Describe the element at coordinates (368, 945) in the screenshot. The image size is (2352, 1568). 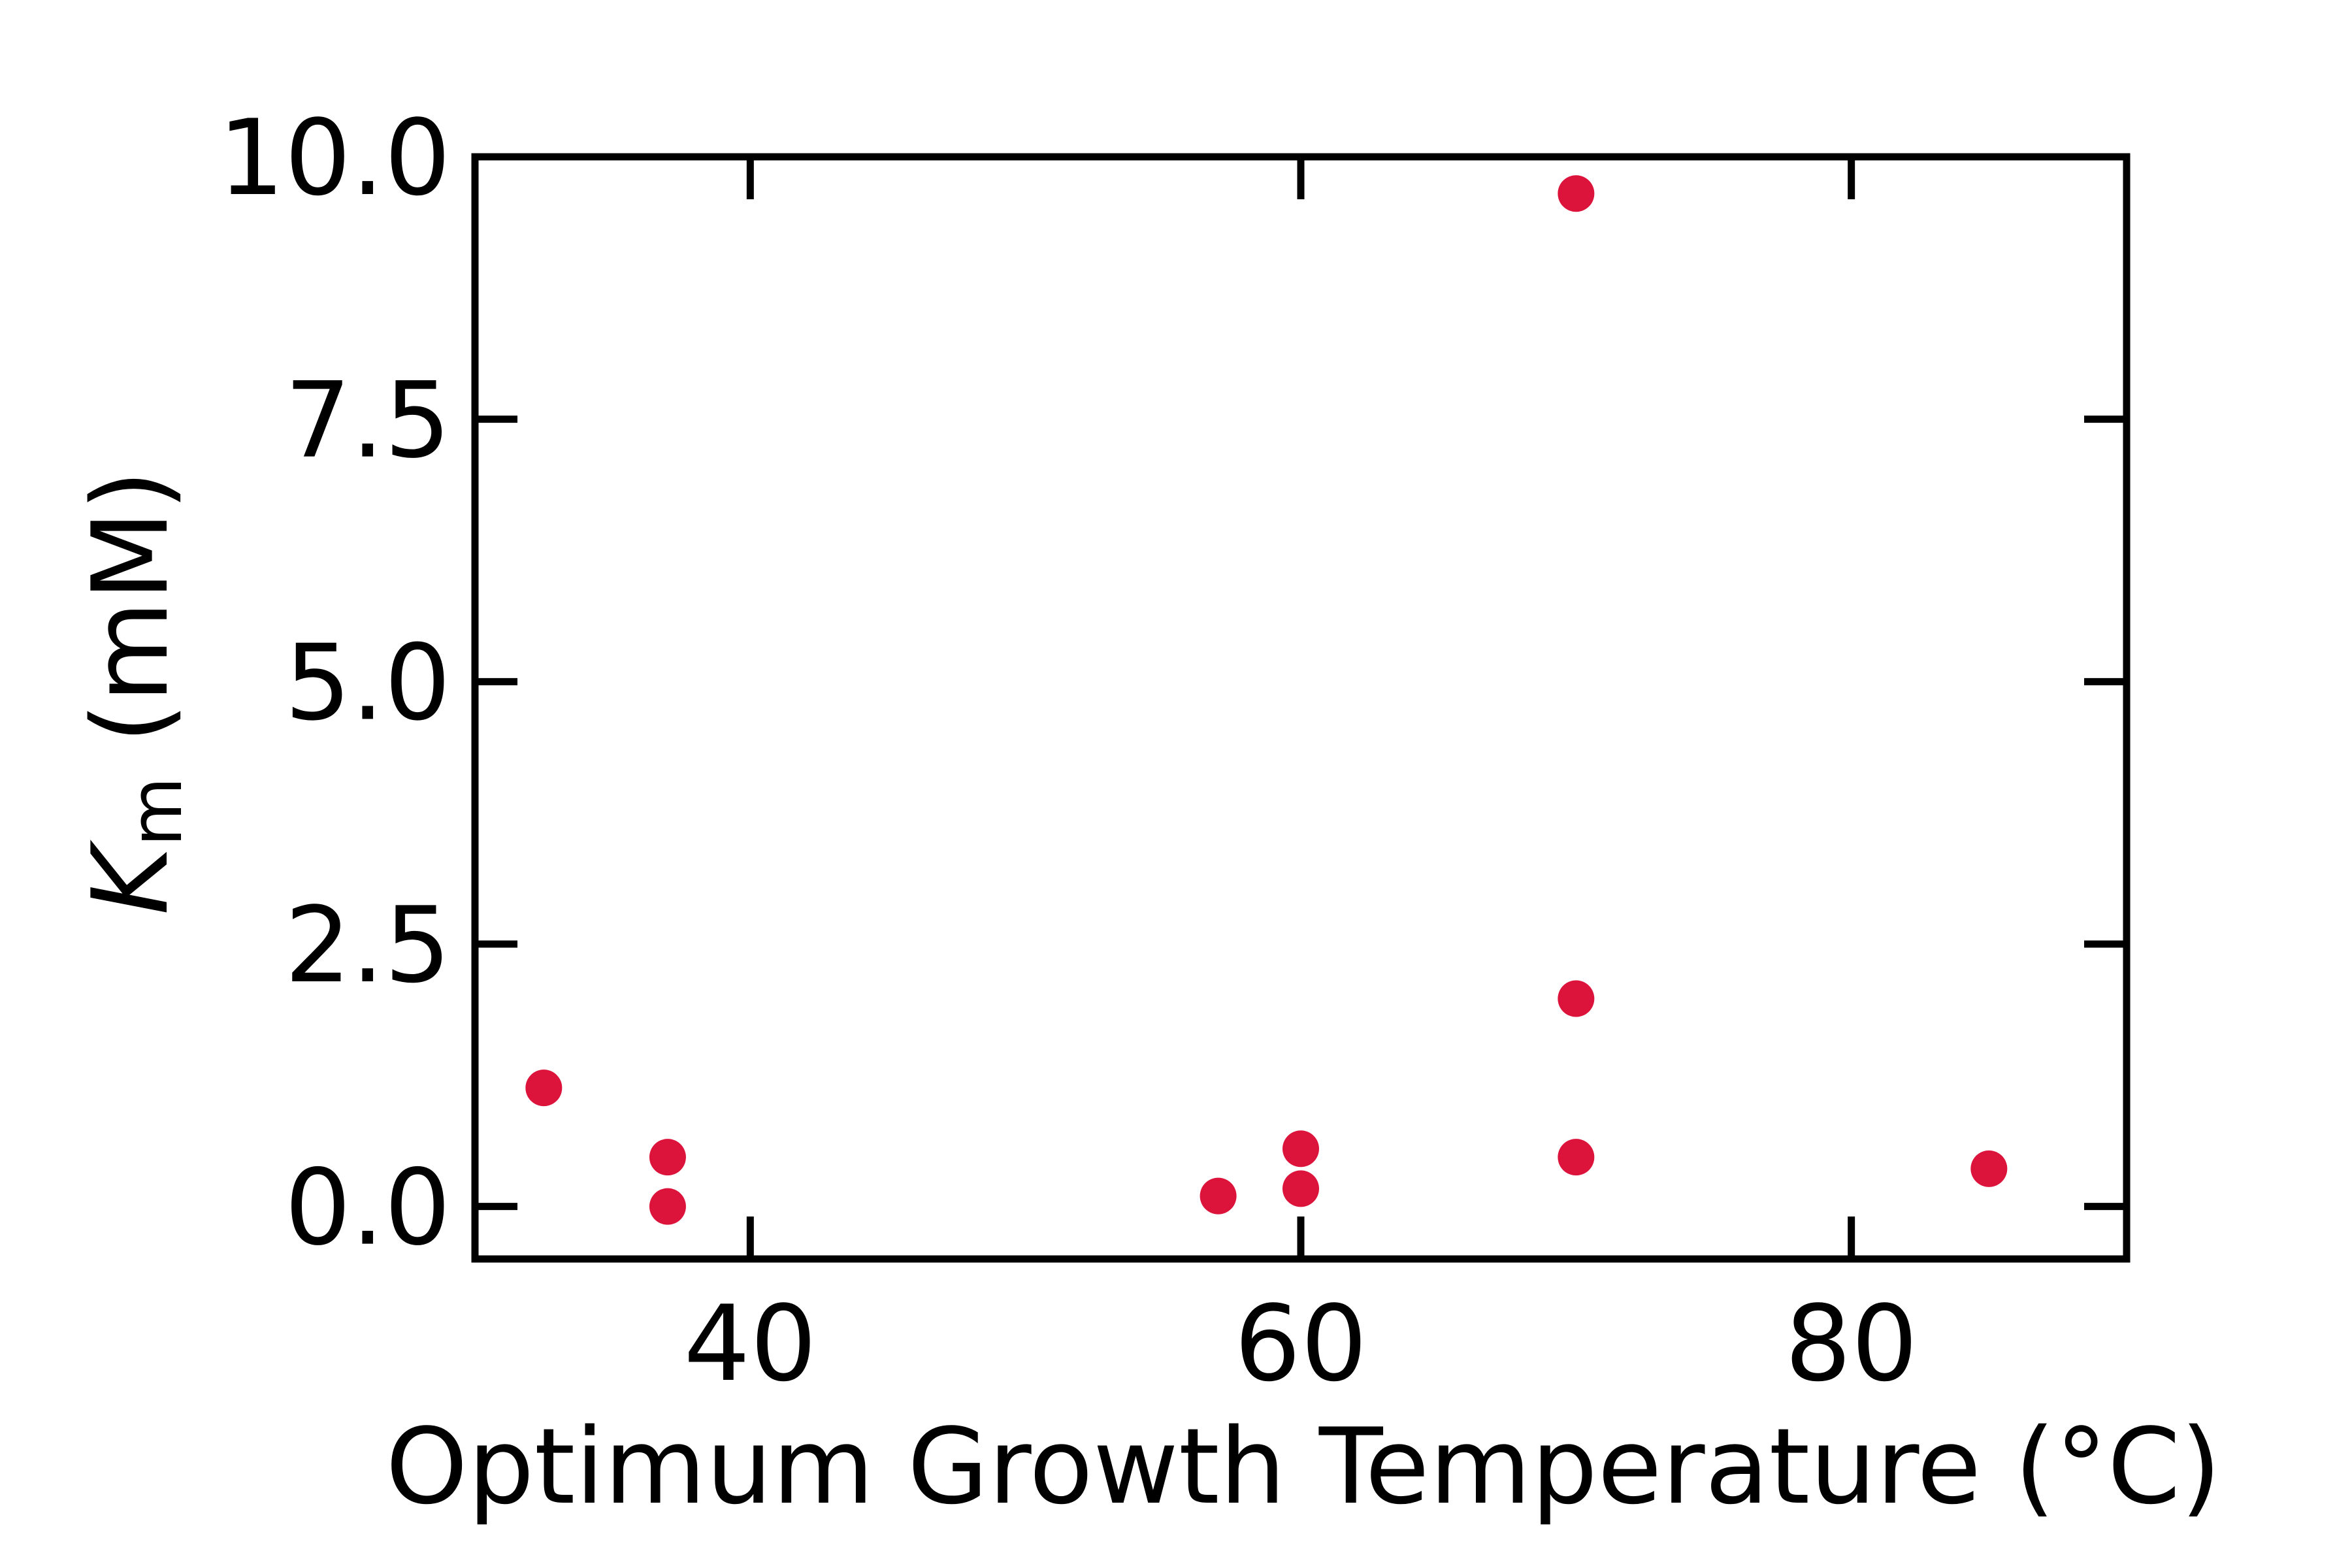
I see `y-tick-label: 2.5` at that location.